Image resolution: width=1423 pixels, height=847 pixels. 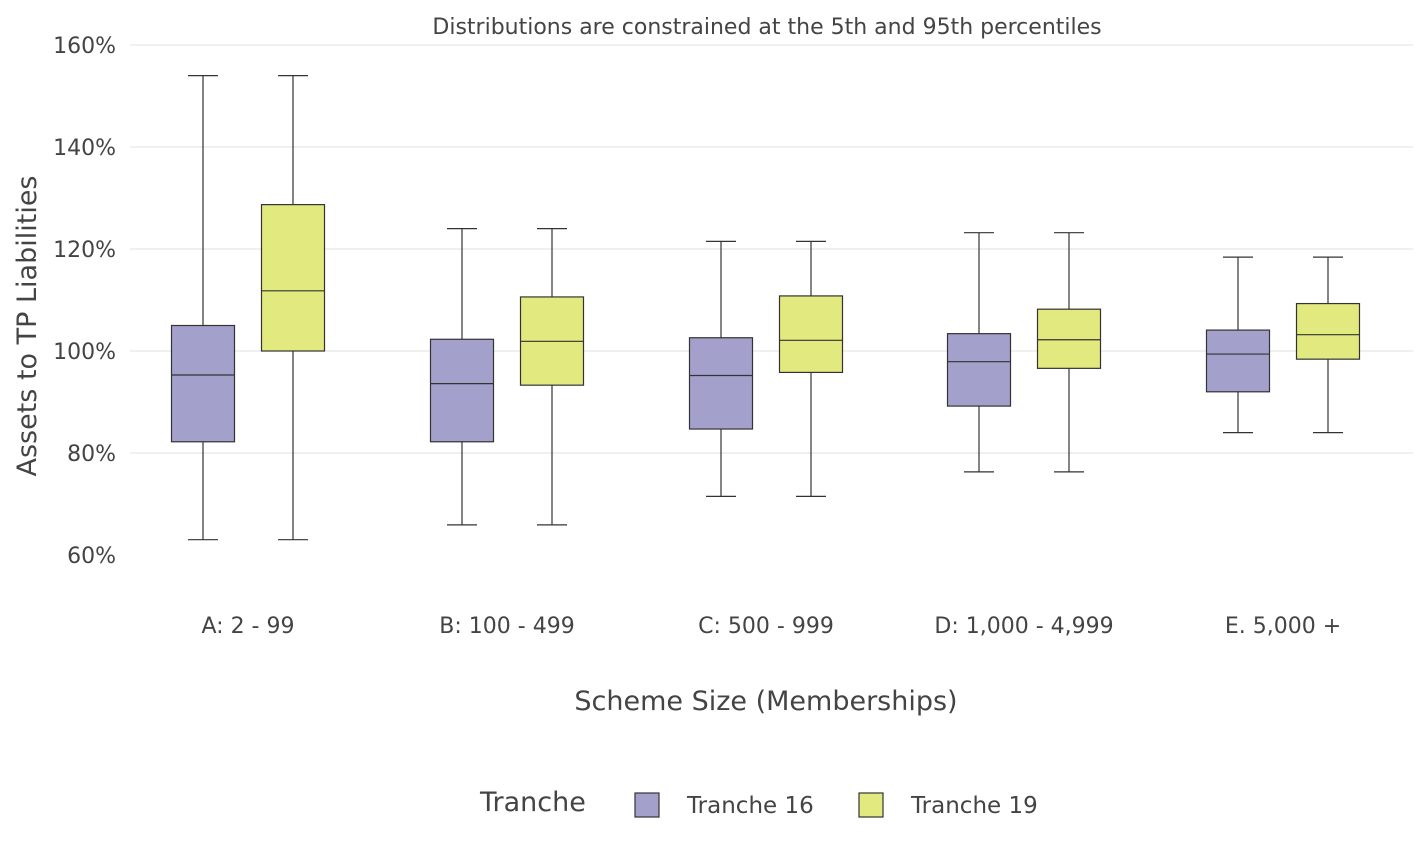 I want to click on y-tick-label: 140%, so click(x=84, y=148).